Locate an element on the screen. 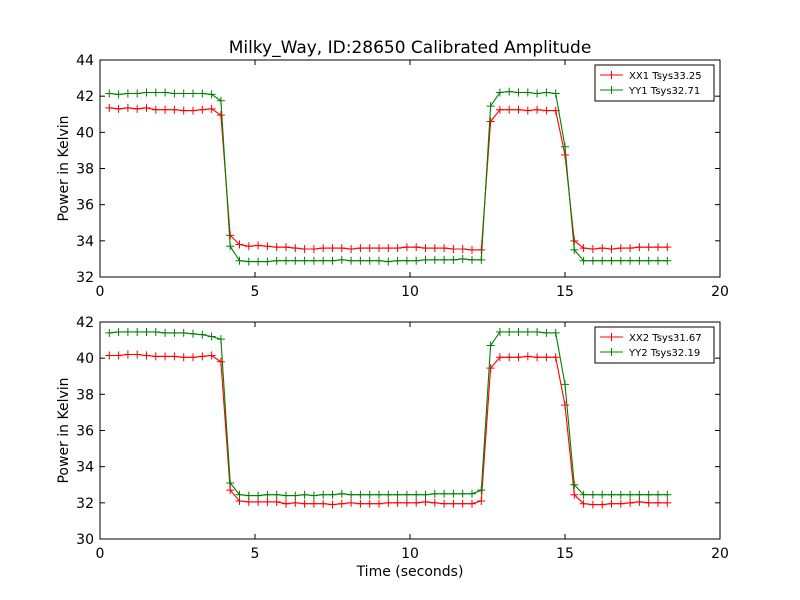 This screenshot has width=800, height=600. y-axis-label: Power in Kelvin is located at coordinates (64, 168).